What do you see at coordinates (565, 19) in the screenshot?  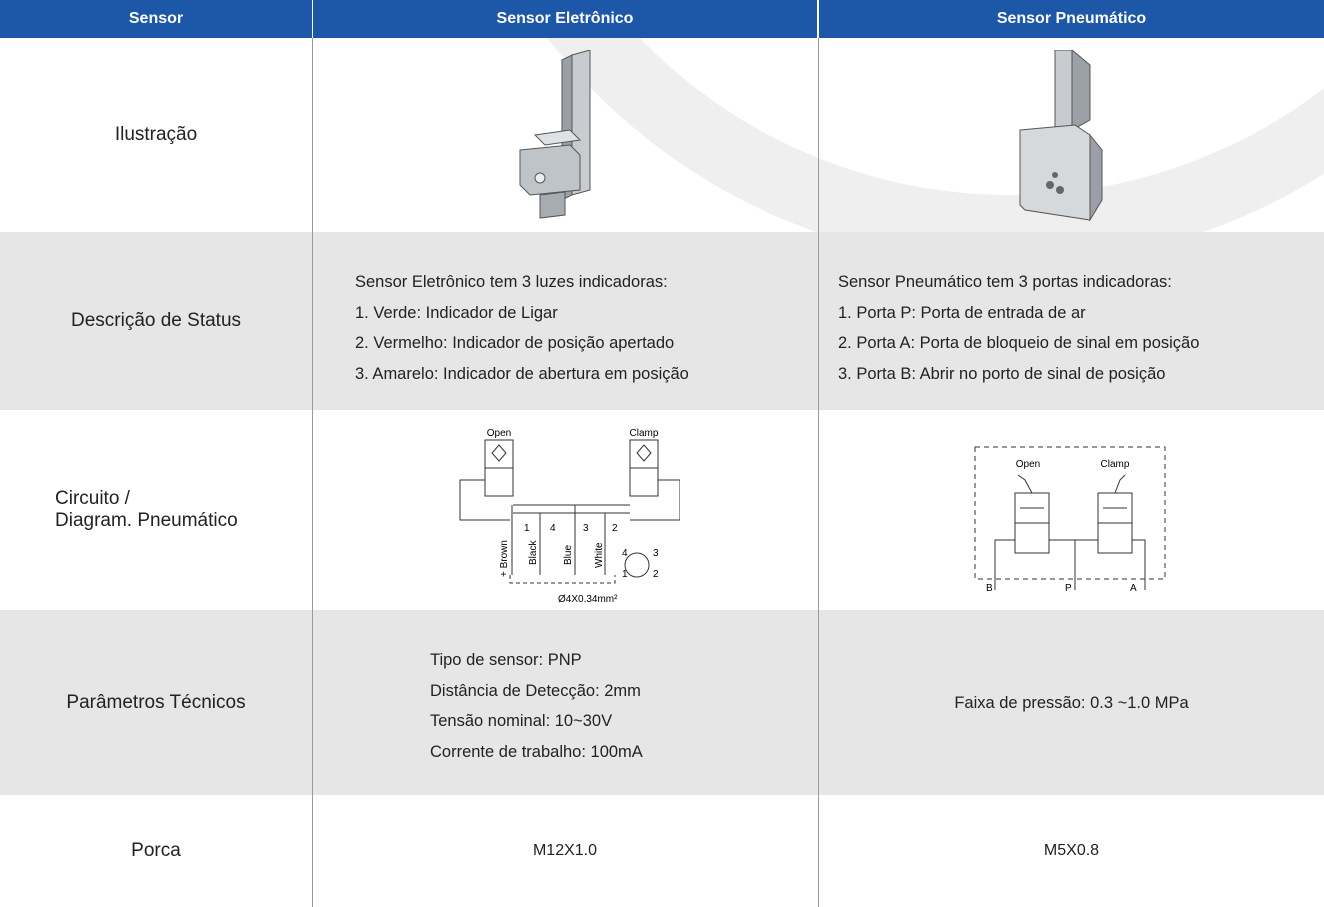 I see `header-cell: Sensor Eletrônico` at bounding box center [565, 19].